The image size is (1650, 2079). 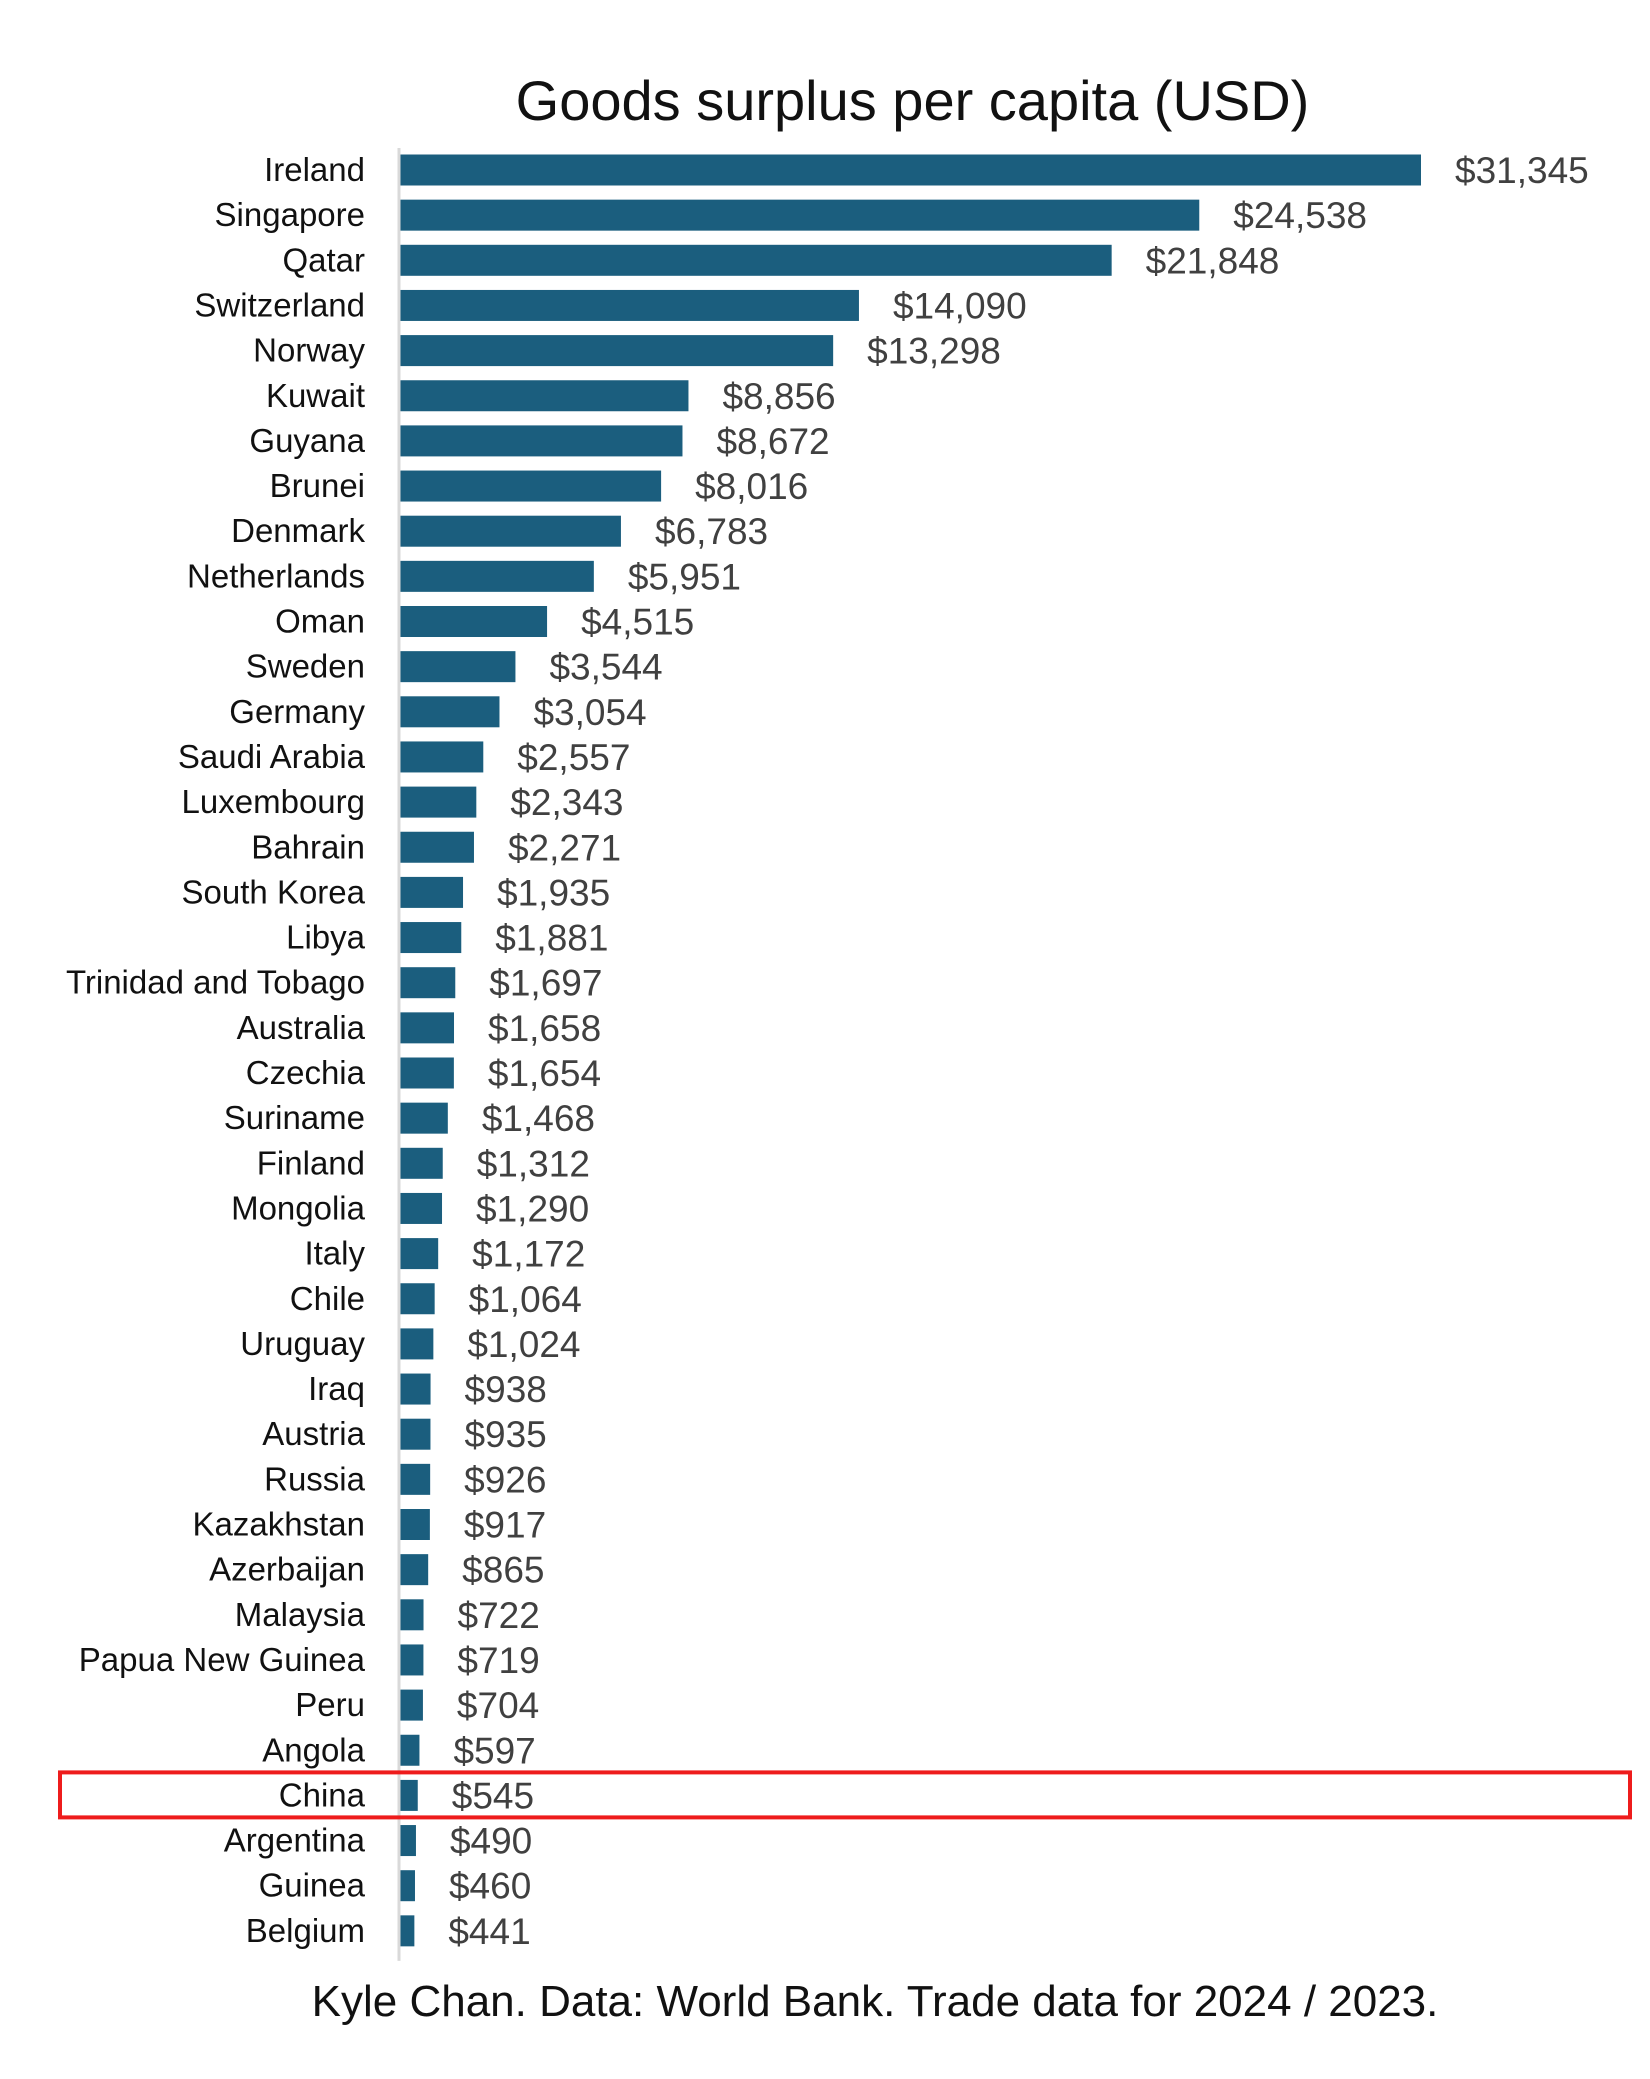 What do you see at coordinates (326, 937) in the screenshot?
I see `category-label: Libya` at bounding box center [326, 937].